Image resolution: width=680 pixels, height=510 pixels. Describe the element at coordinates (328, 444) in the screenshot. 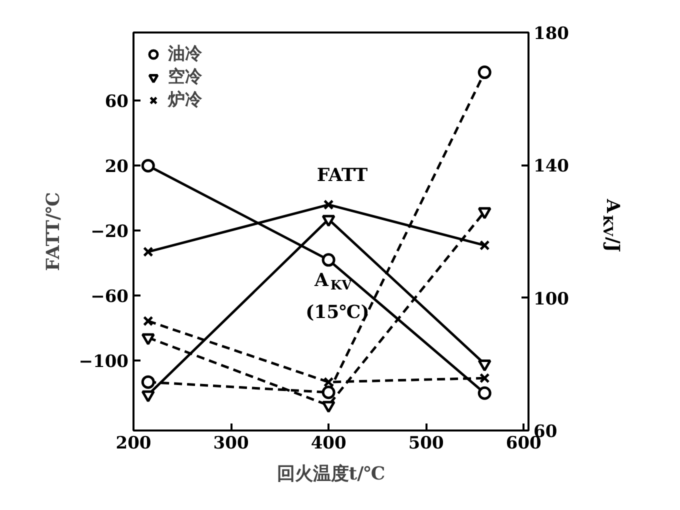

I see `x-tick-label: 400` at that location.